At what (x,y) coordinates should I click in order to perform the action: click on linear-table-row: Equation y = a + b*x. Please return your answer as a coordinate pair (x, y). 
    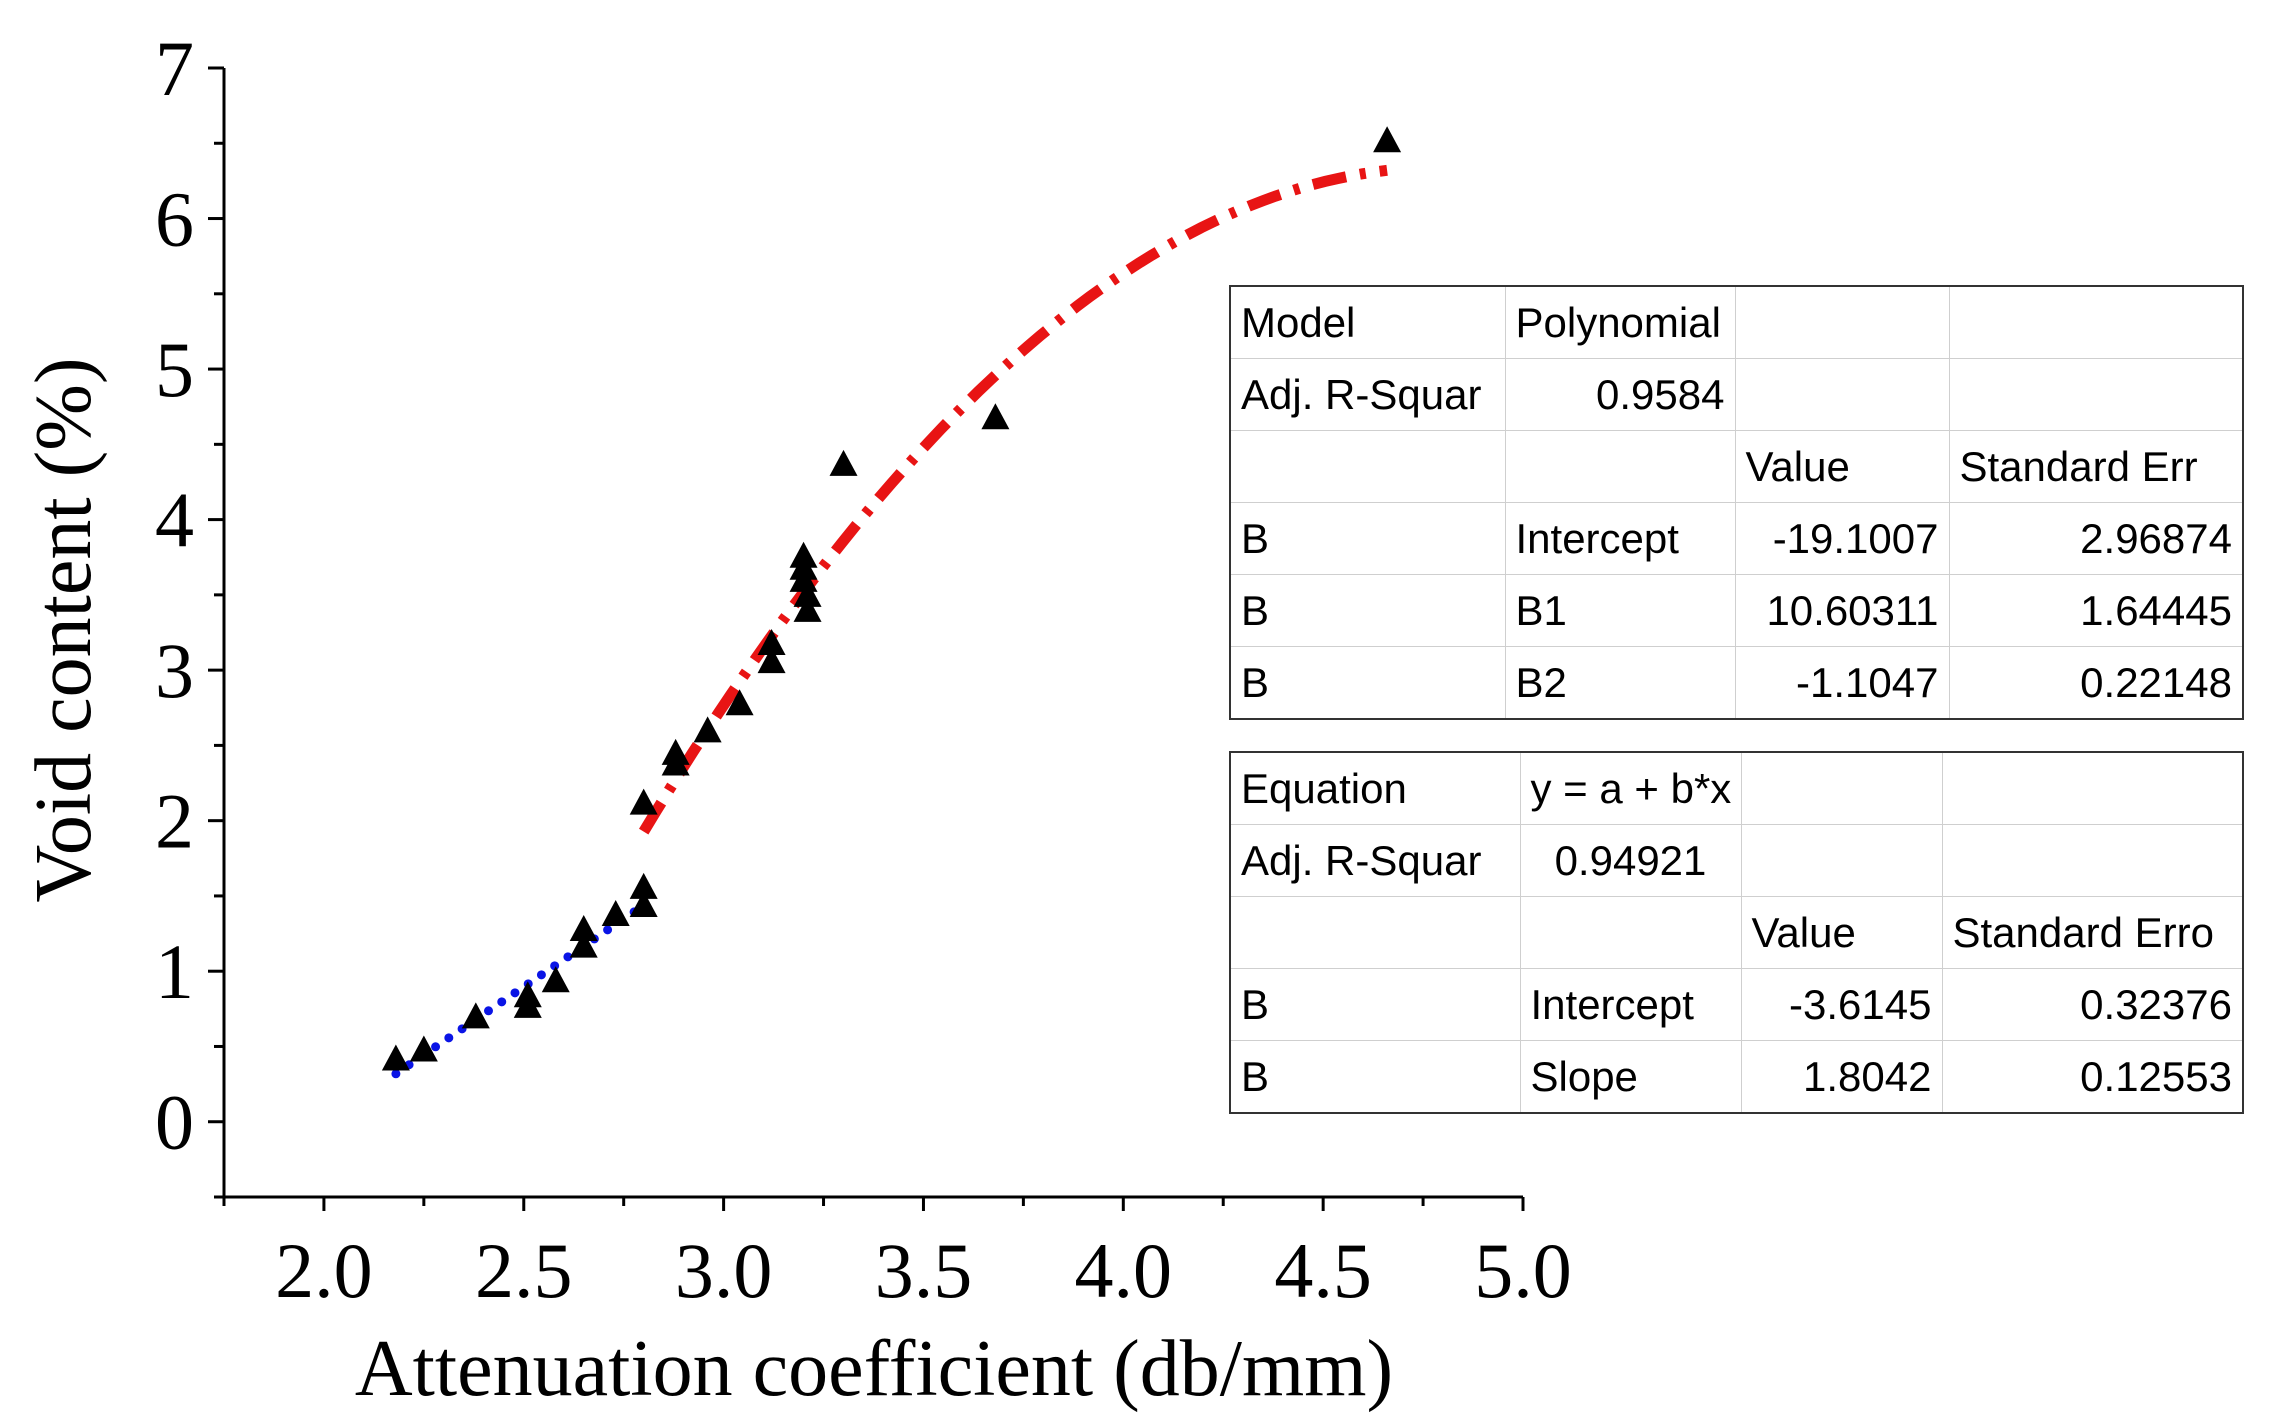
    Looking at the image, I should click on (1736, 788).